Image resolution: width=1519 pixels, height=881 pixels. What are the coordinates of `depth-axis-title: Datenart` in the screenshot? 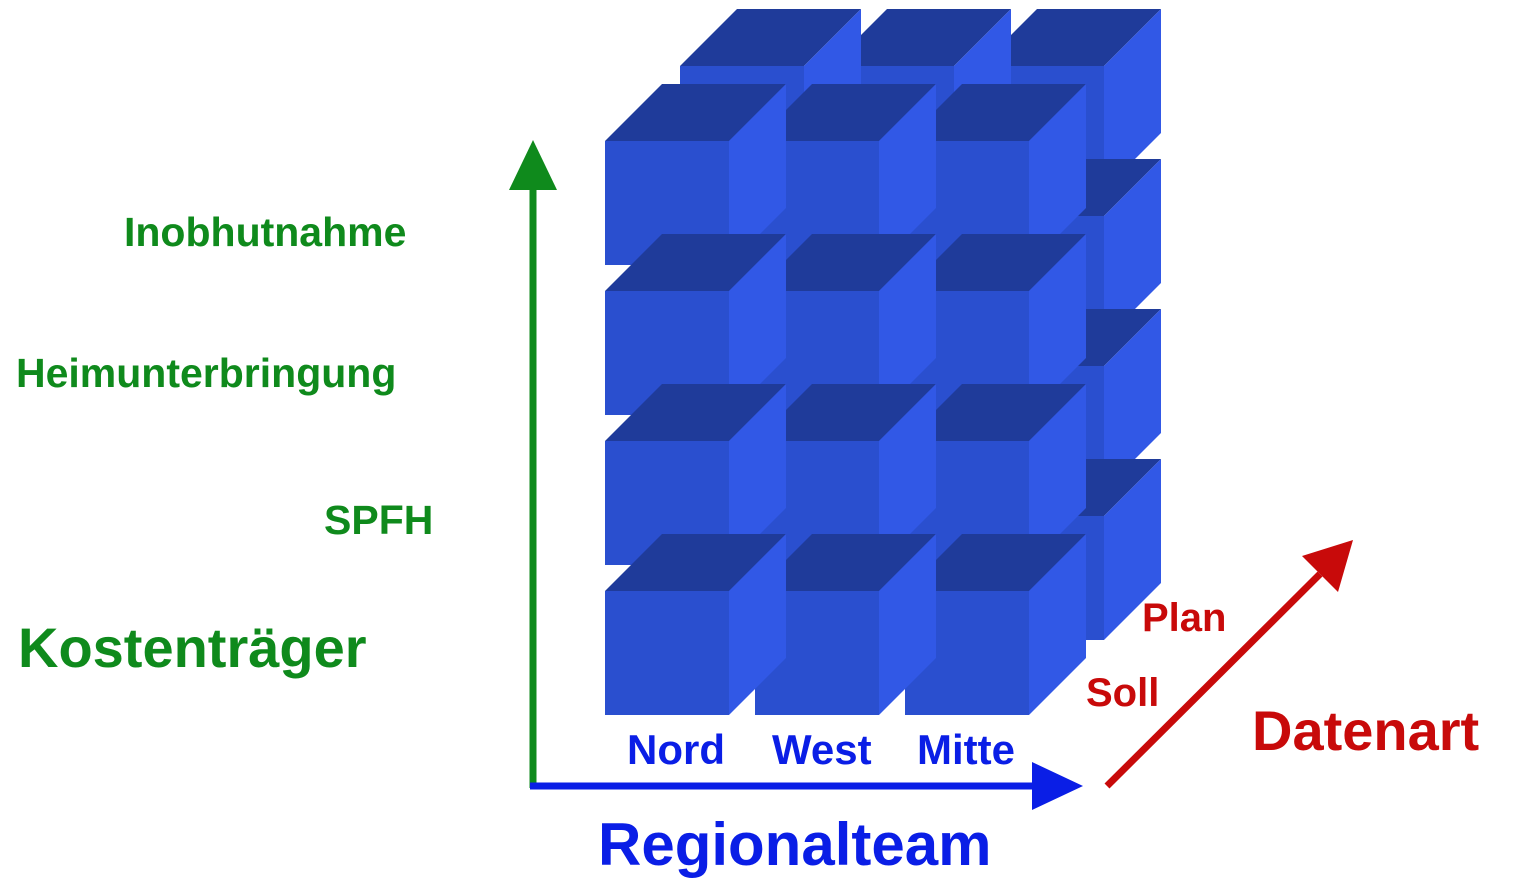 It's located at (1366, 730).